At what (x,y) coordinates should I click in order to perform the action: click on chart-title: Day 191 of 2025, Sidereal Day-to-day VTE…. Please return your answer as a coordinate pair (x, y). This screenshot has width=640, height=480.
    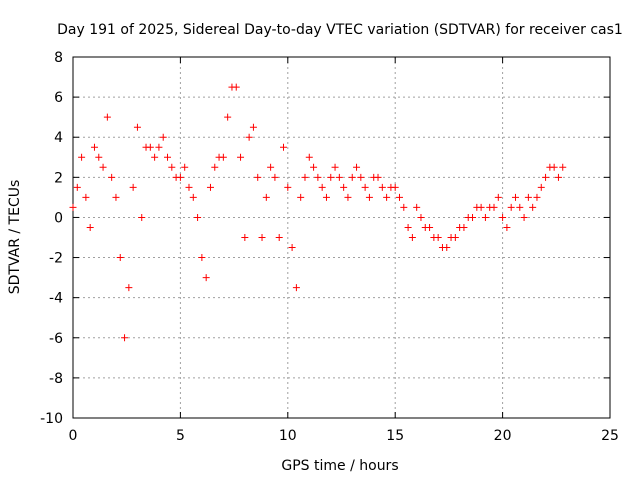
    Looking at the image, I should click on (340, 30).